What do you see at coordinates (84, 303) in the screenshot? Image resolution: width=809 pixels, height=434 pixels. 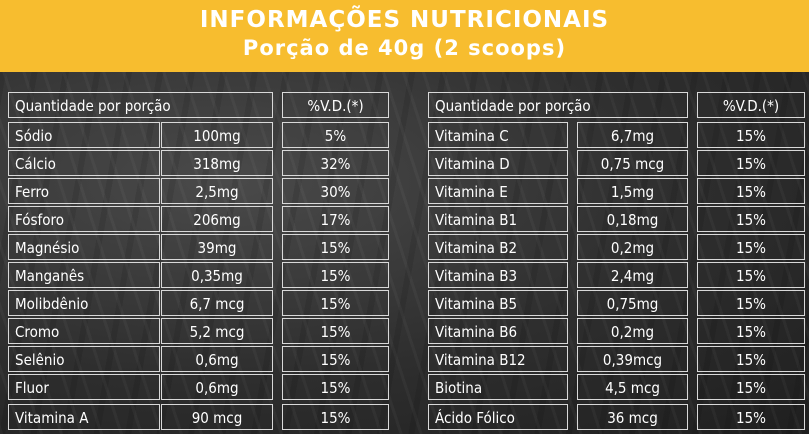 I see `nutrient-name-cell: Molibdênio` at bounding box center [84, 303].